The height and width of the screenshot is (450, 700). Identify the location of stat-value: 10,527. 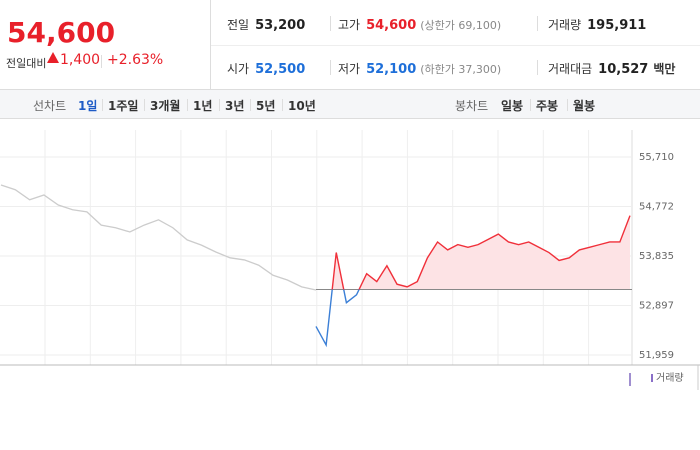
(623, 69).